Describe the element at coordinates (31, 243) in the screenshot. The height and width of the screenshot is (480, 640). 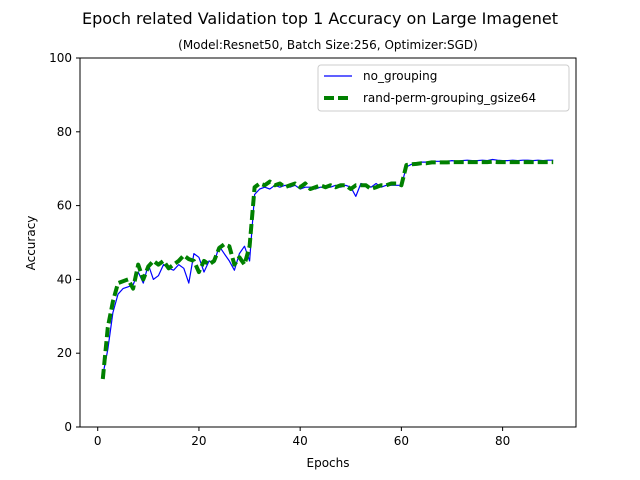
I see `y-axis-label: Accuracy` at that location.